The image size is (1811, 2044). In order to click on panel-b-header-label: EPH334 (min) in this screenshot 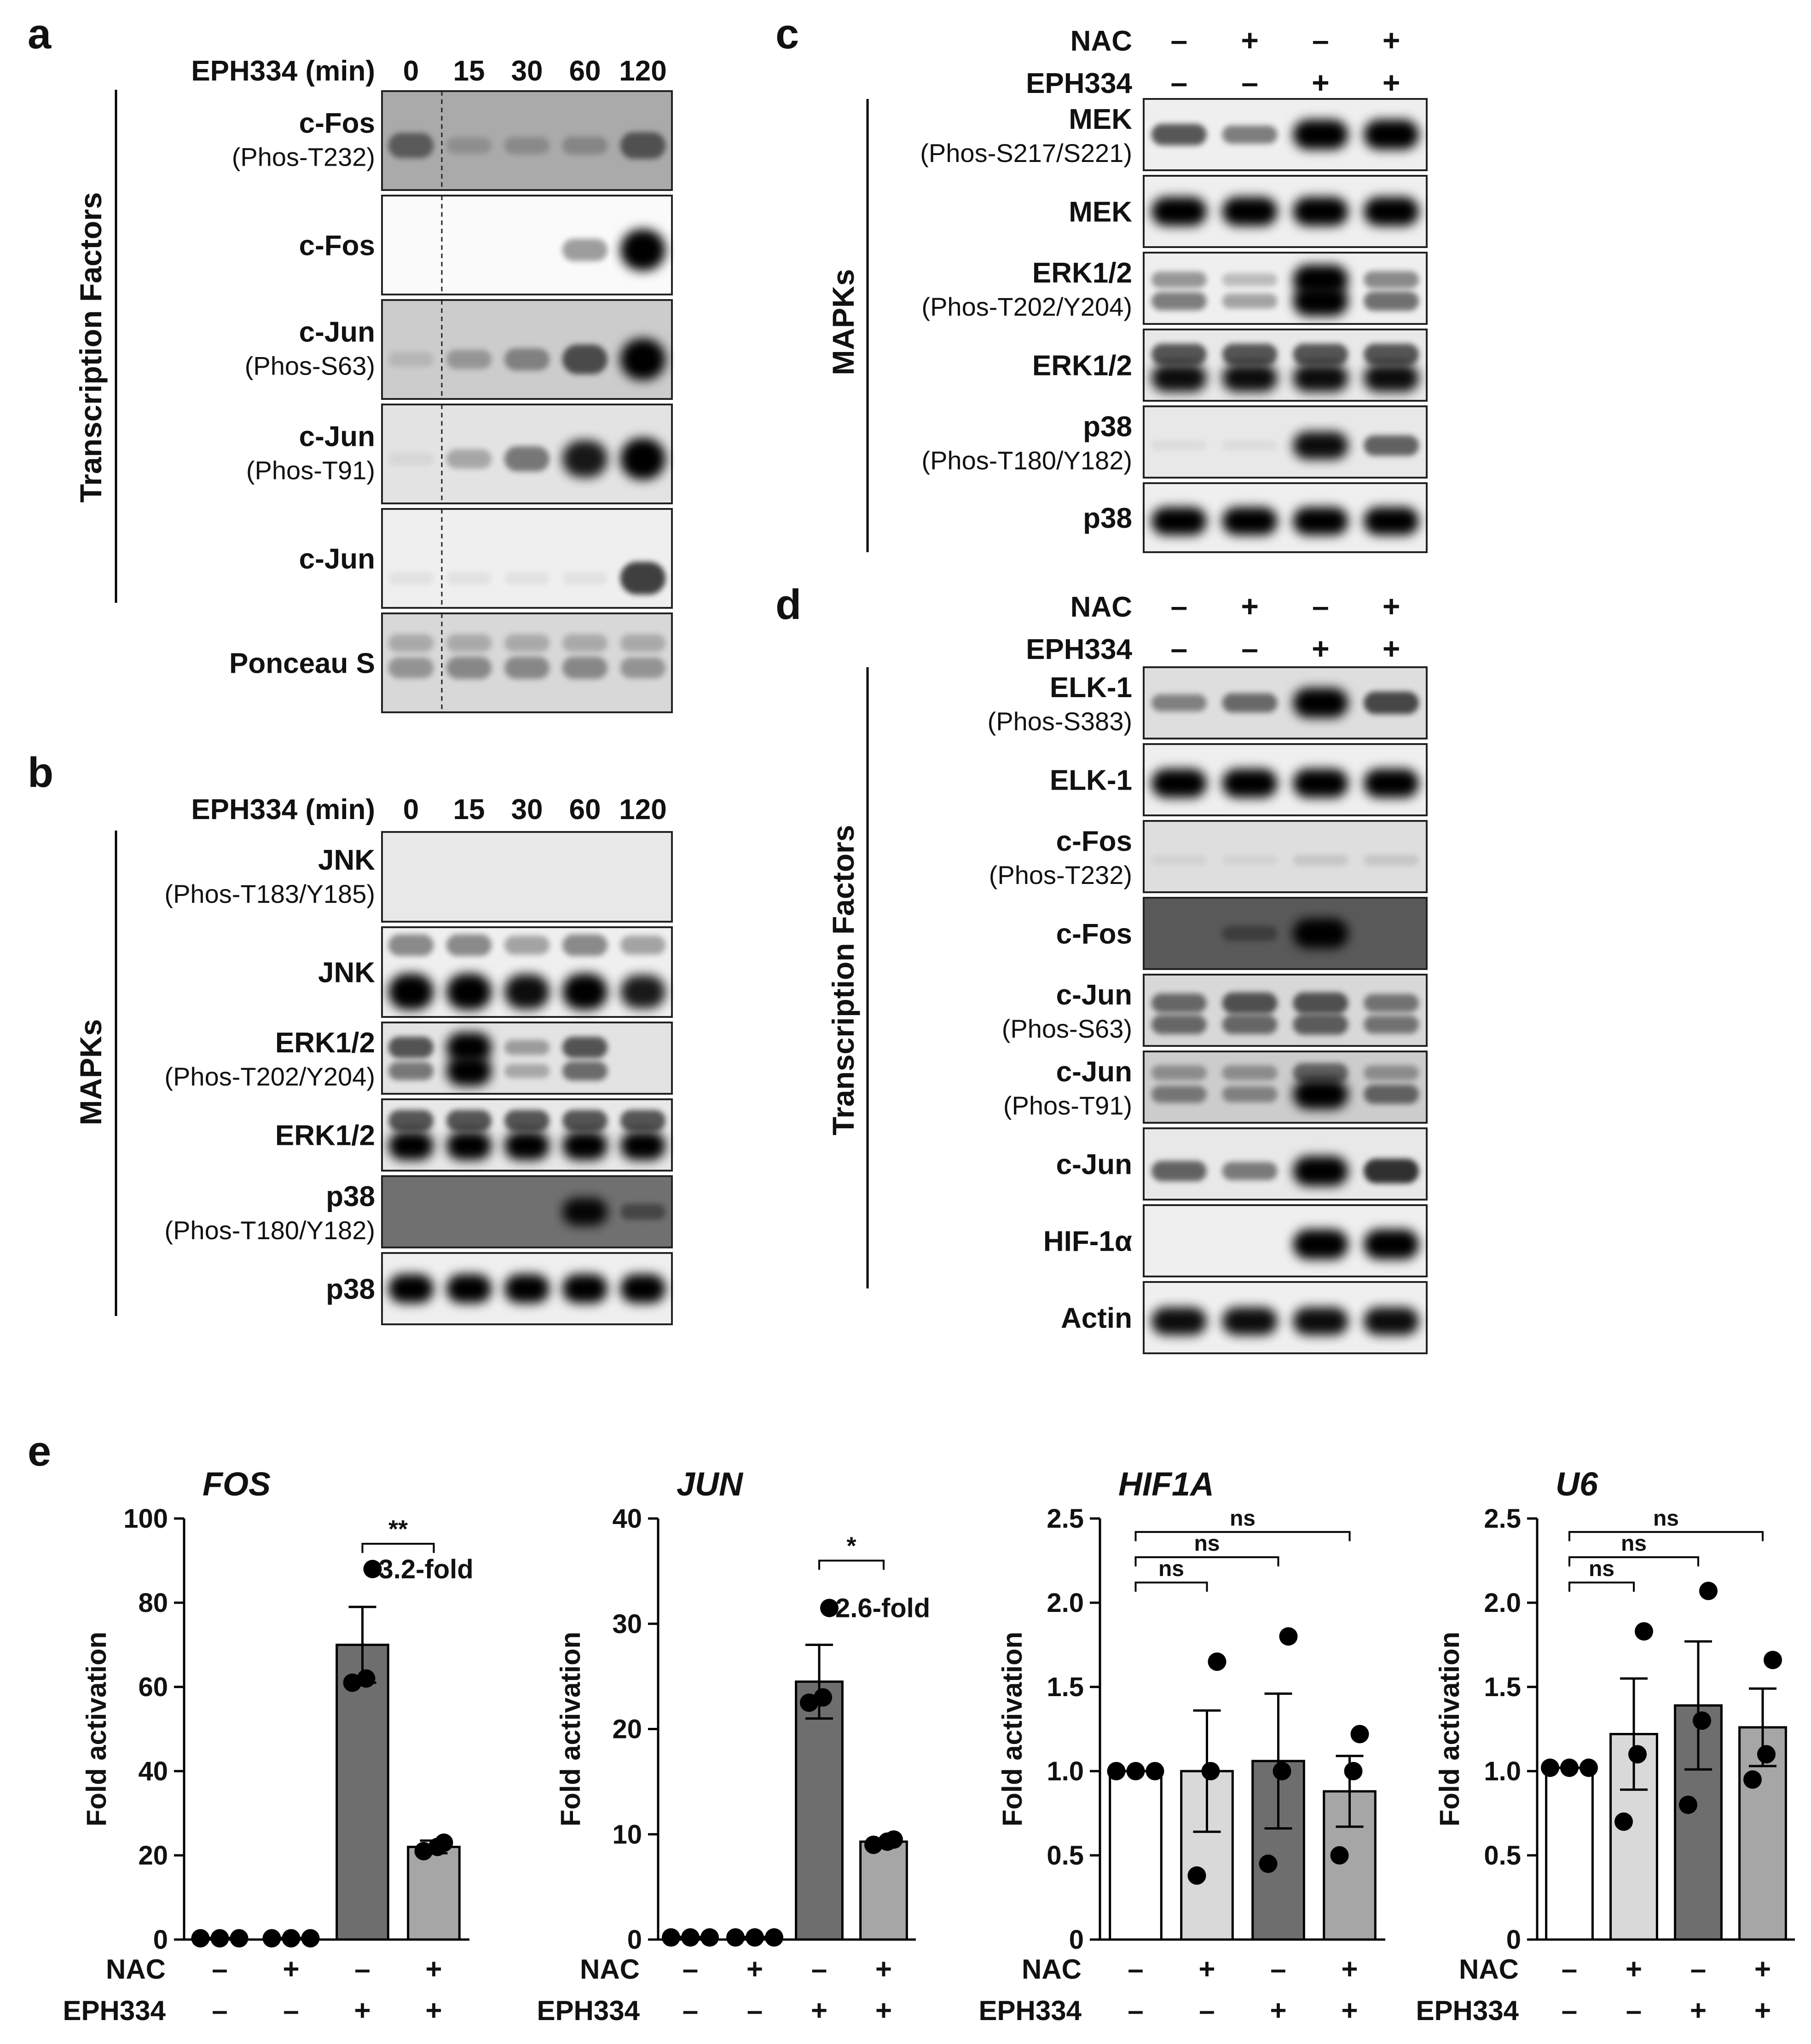, I will do `click(283, 810)`.